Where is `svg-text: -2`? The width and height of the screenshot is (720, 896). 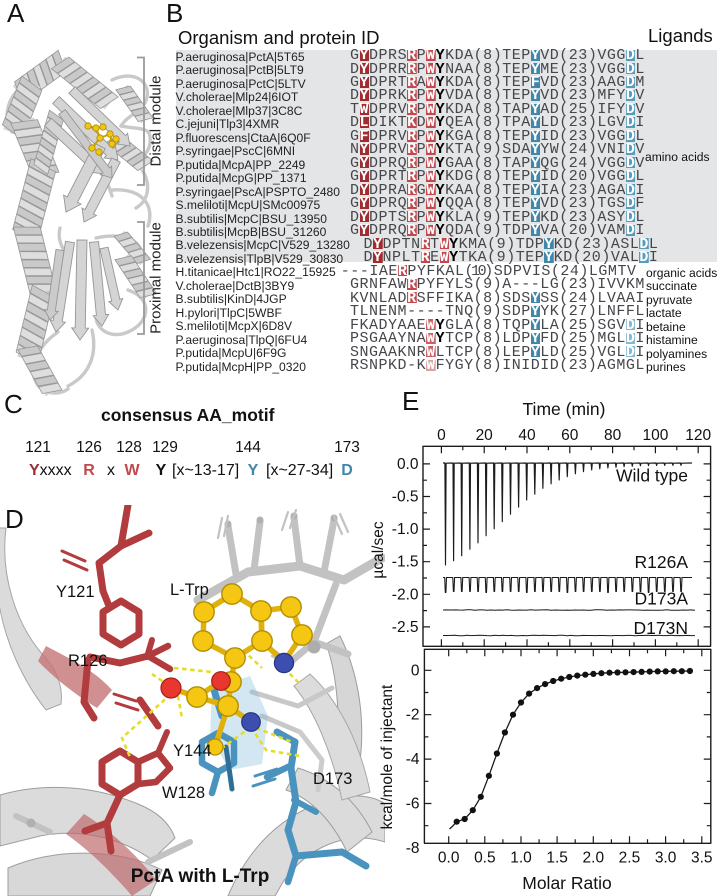 svg-text: -2 is located at coordinates (413, 715).